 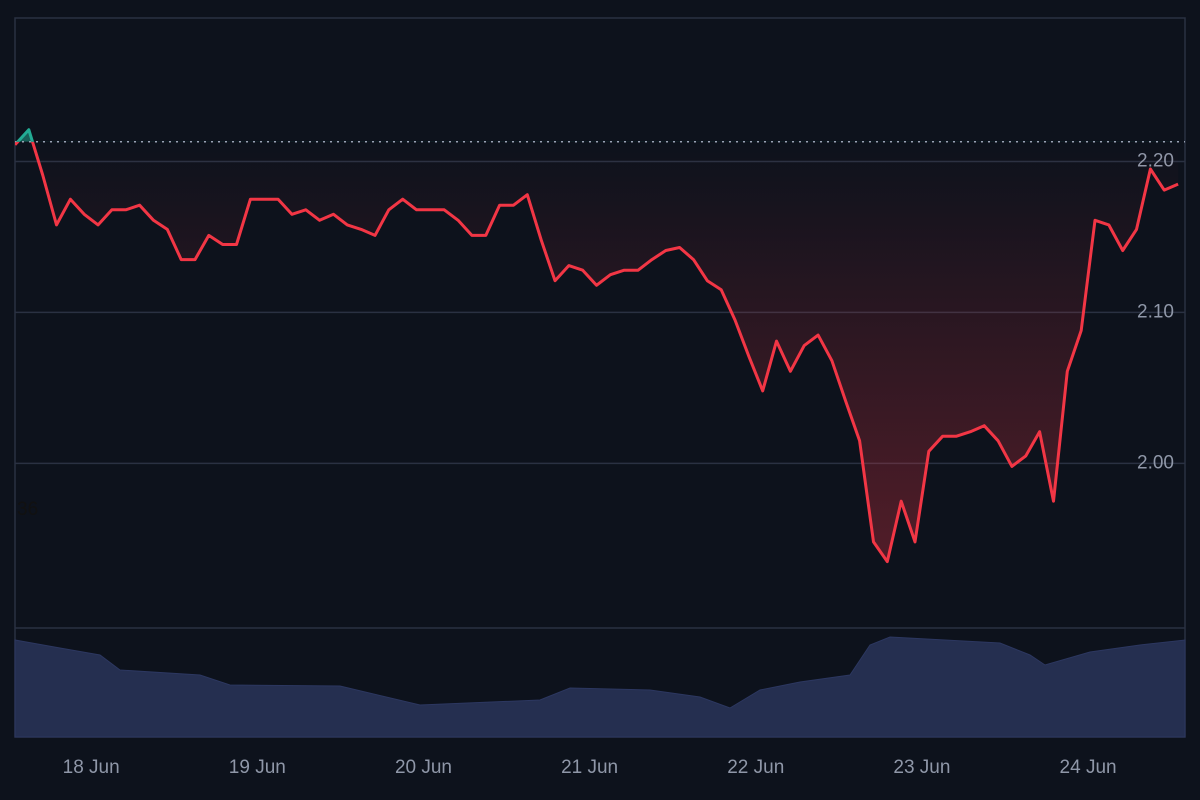 I want to click on x-tick-label: 24 Jun, so click(x=1088, y=767).